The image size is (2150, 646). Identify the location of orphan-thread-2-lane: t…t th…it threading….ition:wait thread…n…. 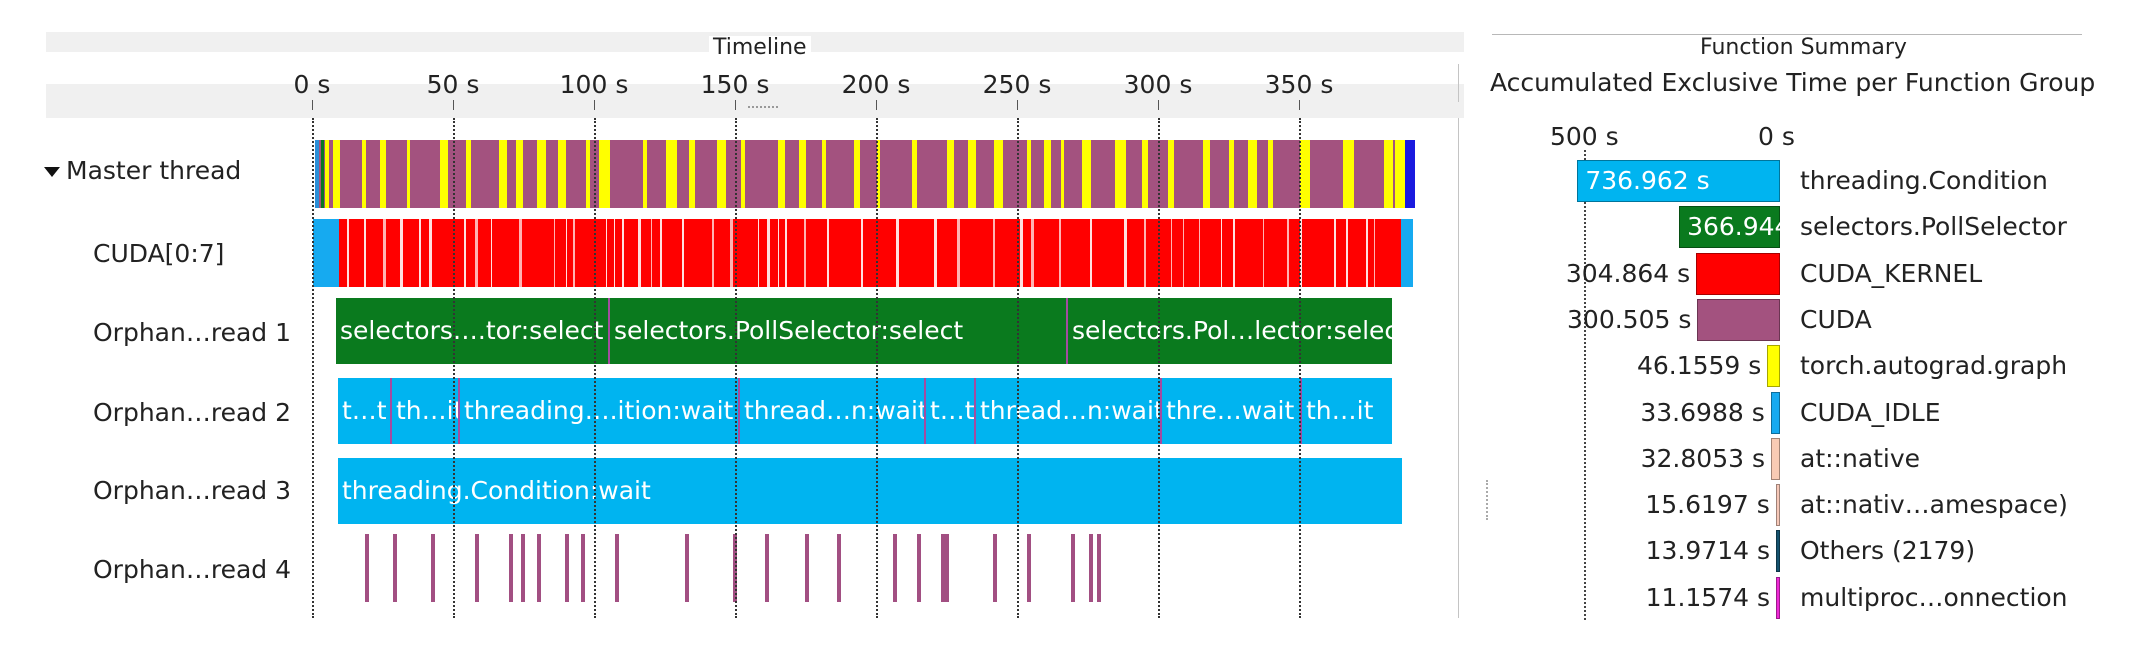
(865, 411).